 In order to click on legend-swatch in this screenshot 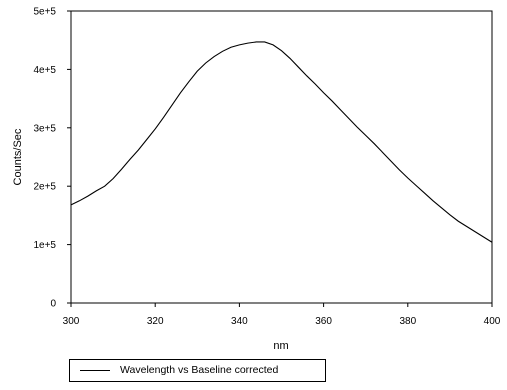, I will do `click(95, 370)`.